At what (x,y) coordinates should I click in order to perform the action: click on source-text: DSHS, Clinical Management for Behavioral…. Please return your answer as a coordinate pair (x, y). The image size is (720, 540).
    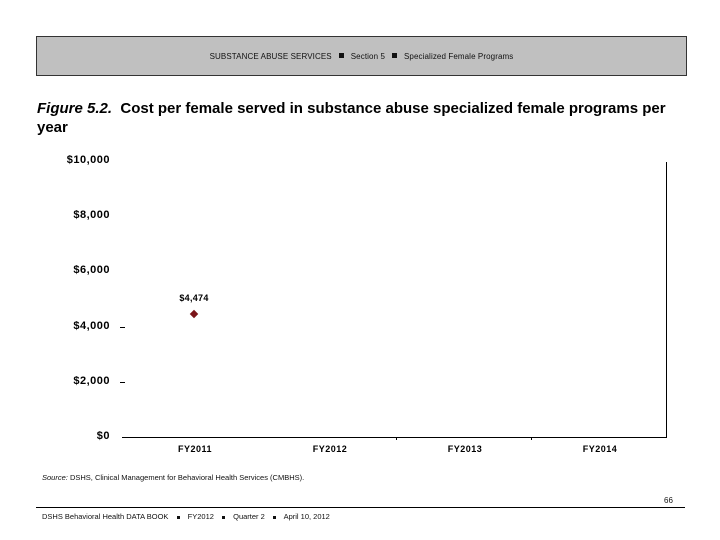
    Looking at the image, I should click on (187, 477).